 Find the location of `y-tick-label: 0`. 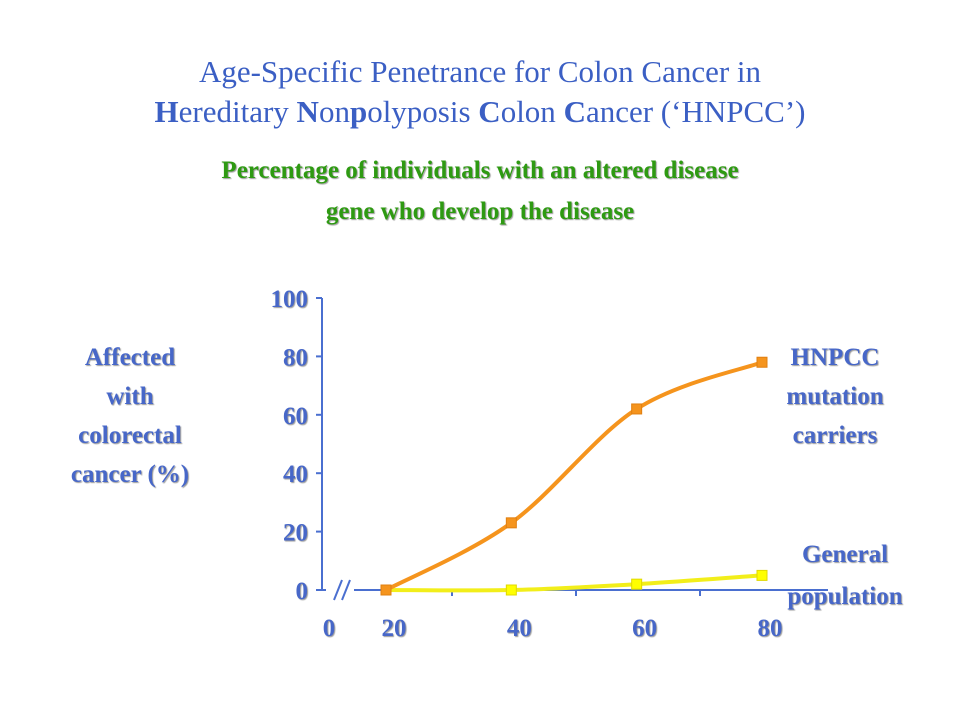

y-tick-label: 0 is located at coordinates (302, 591).